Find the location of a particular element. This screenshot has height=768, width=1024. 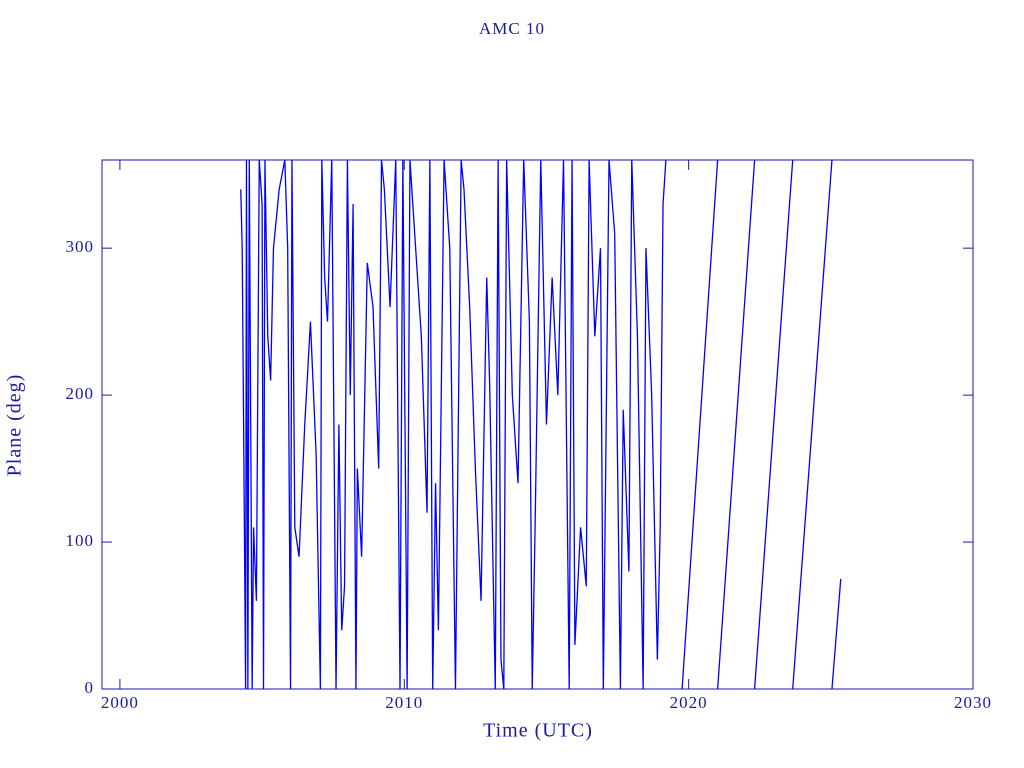

x-tick-label: 2000 is located at coordinates (120, 702).